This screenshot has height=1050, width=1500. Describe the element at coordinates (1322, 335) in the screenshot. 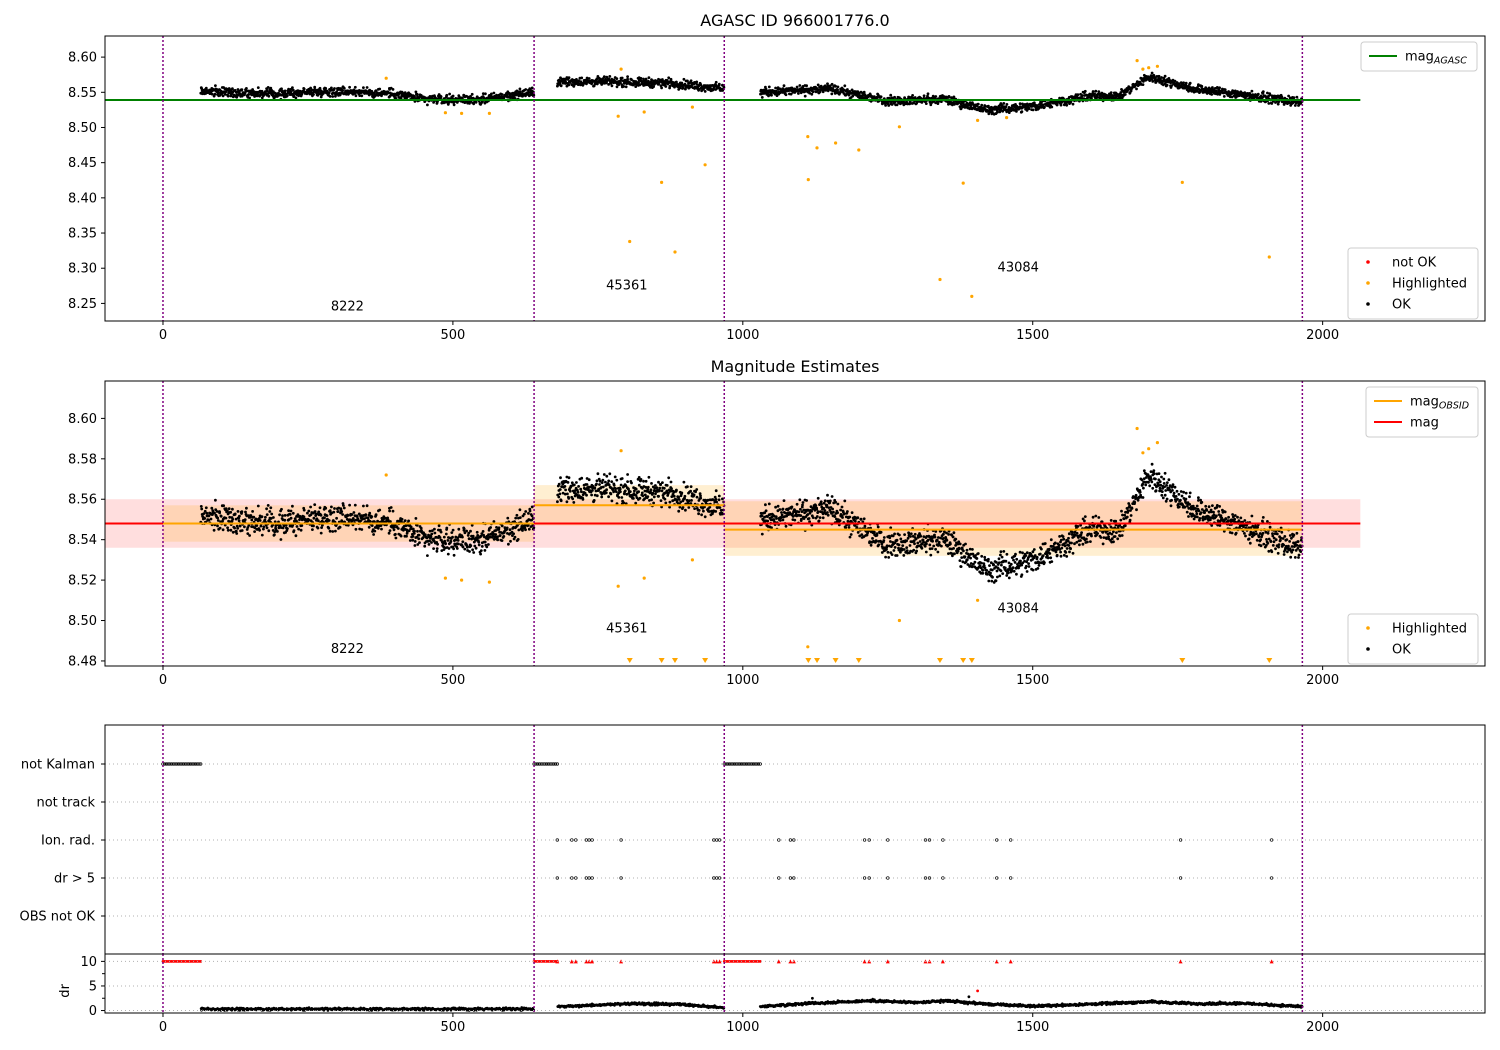

I see `x-tick-label: 2000` at that location.